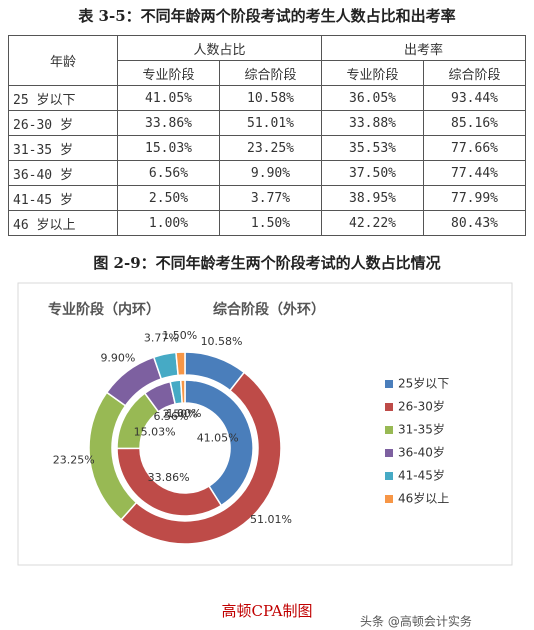  I want to click on data-label: 9.90%, so click(117, 357).